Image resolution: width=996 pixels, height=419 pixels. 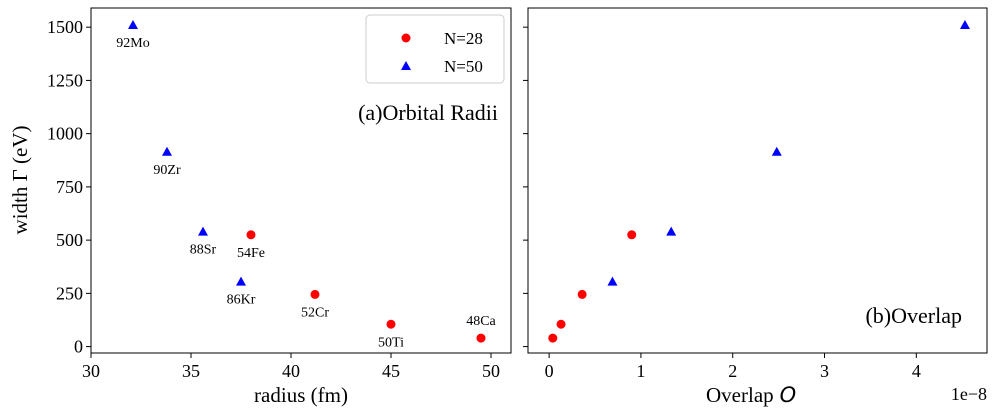 I want to click on panel-a-y-ticks: 0 250 500 750 1000 1250 1500, so click(x=69, y=187).